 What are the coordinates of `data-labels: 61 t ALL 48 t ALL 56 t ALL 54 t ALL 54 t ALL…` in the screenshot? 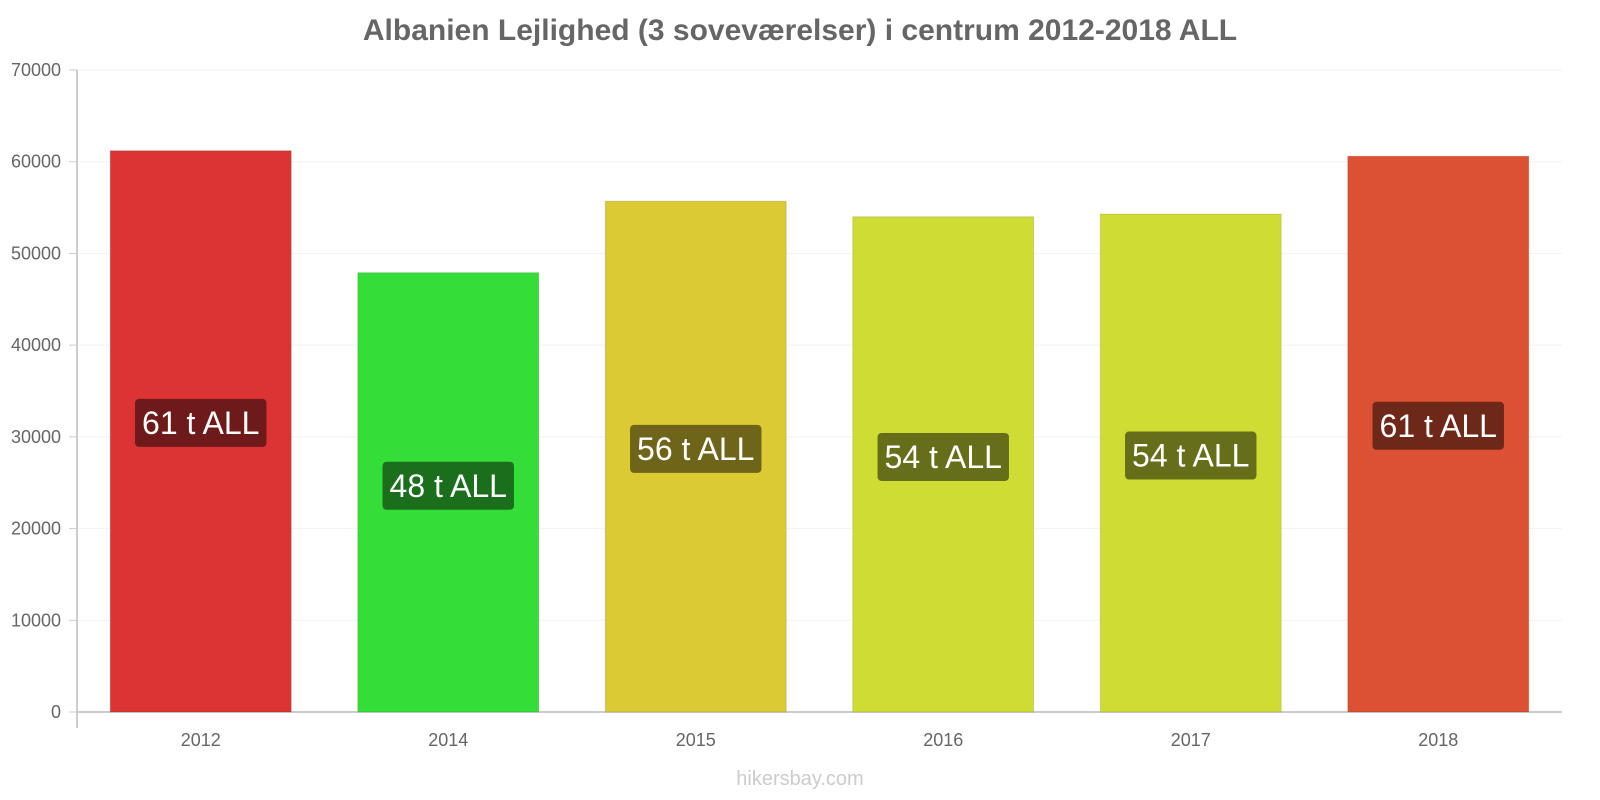 It's located at (819, 454).